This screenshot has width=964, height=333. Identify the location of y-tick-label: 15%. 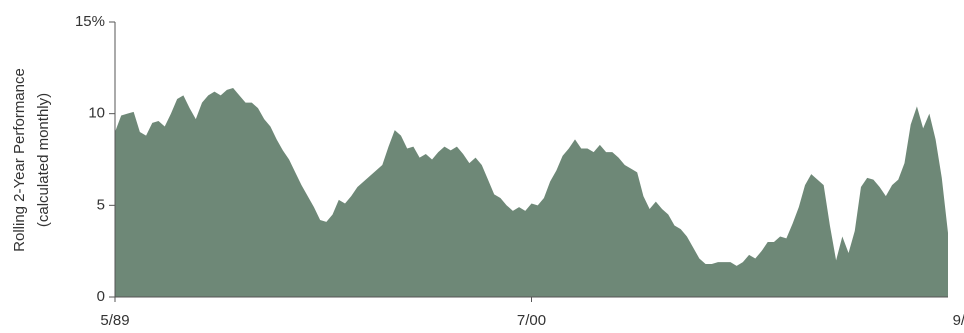
(90, 21).